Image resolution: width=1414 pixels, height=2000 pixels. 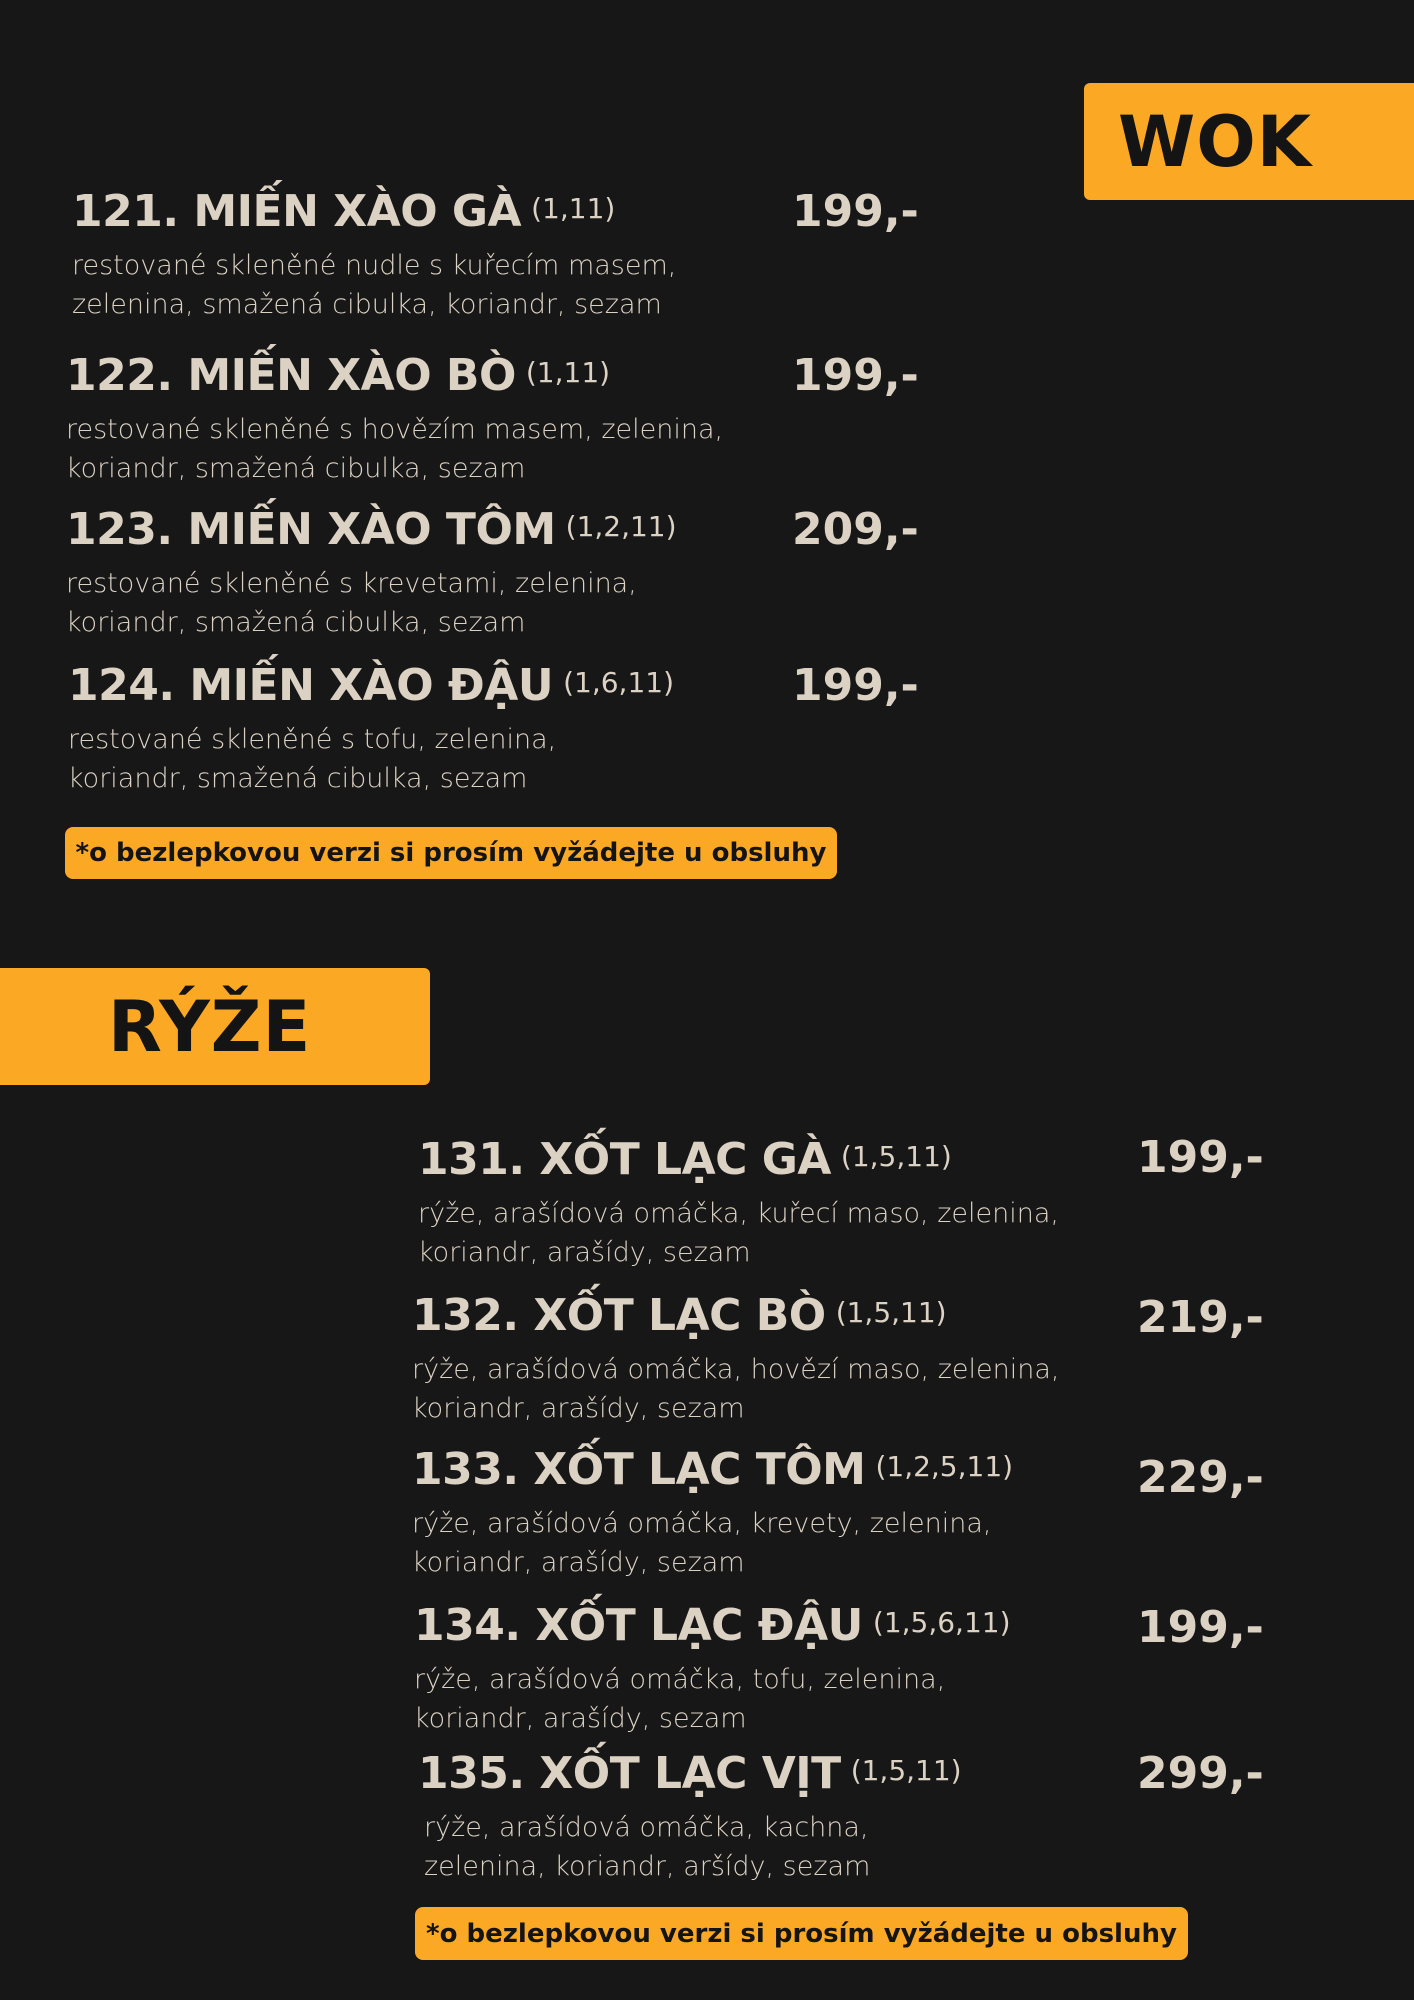 What do you see at coordinates (311, 529) in the screenshot?
I see `item-name: 123. MIẾN XÀO TÔM` at bounding box center [311, 529].